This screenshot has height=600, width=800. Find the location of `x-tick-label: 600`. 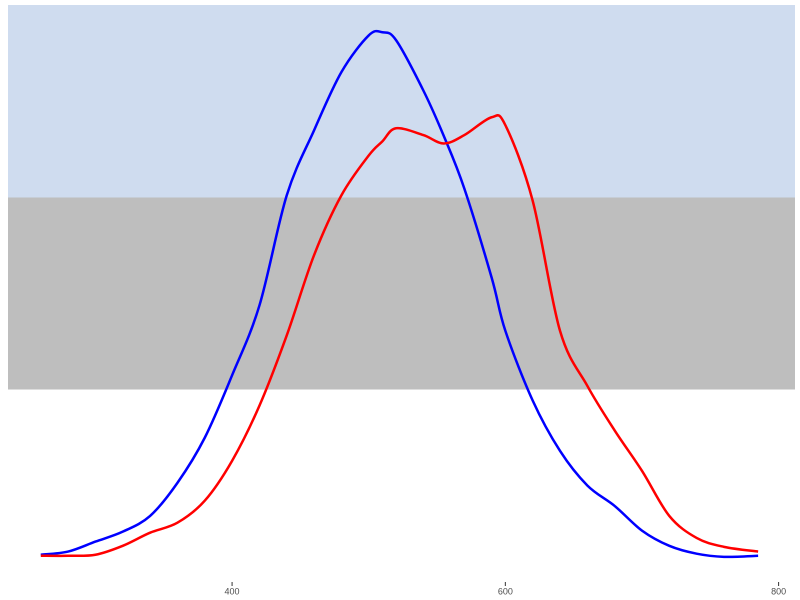

x-tick-label: 600 is located at coordinates (505, 591).